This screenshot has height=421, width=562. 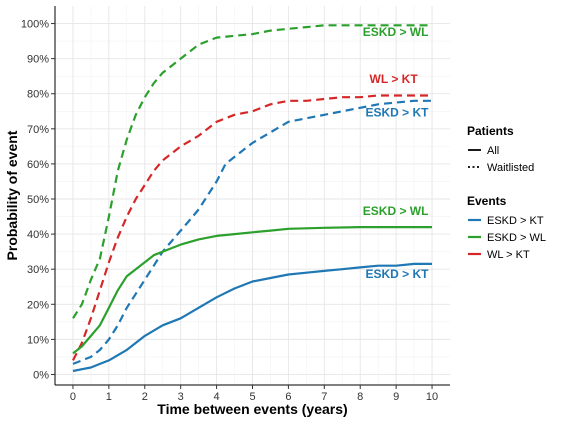 I want to click on x-tick-label: 5, so click(x=252, y=397).